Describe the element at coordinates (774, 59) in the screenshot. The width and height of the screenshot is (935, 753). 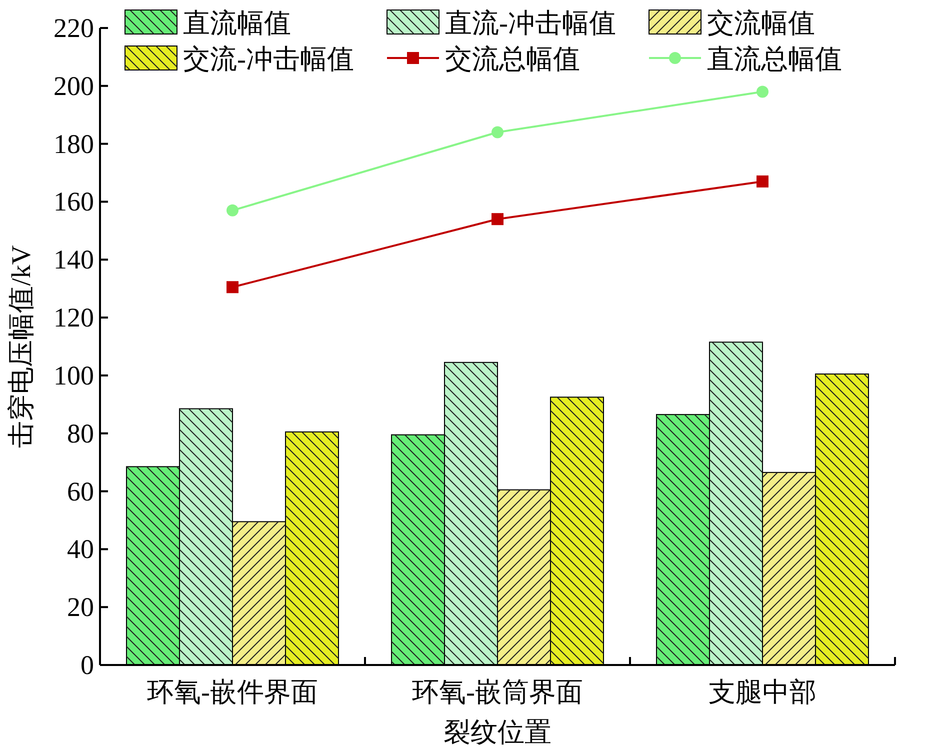
I see `legend-label: 直流总幅值` at that location.